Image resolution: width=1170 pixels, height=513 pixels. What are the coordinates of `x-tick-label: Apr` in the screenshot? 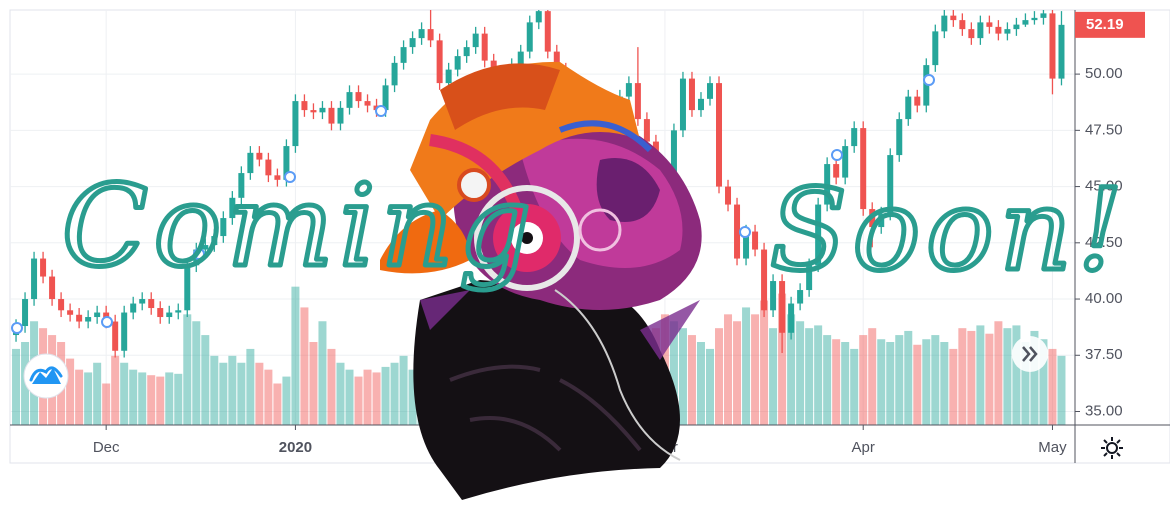 It's located at (863, 447).